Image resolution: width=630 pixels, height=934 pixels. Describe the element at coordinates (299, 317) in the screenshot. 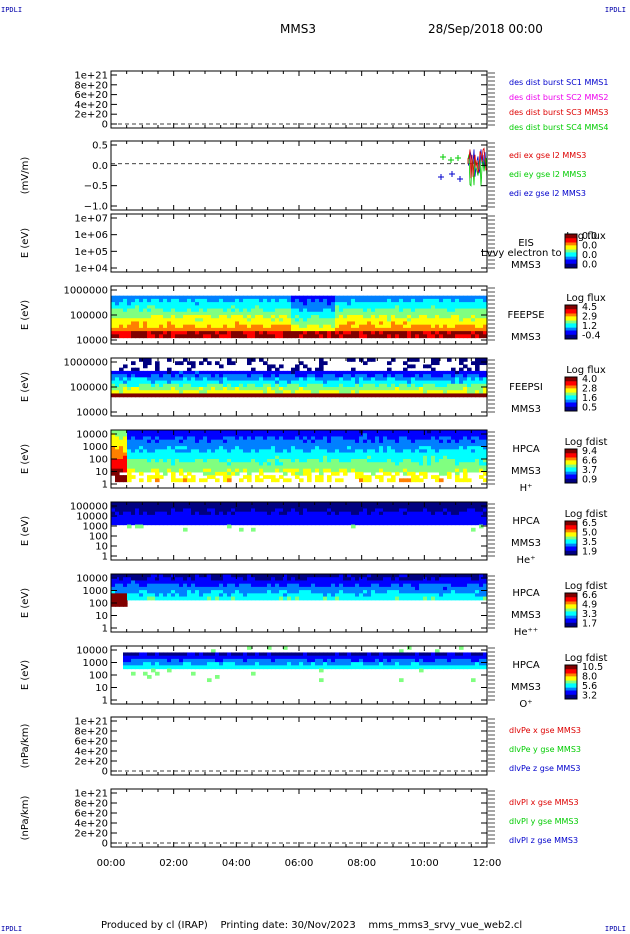

I see `spectrogram-feeps_e` at that location.